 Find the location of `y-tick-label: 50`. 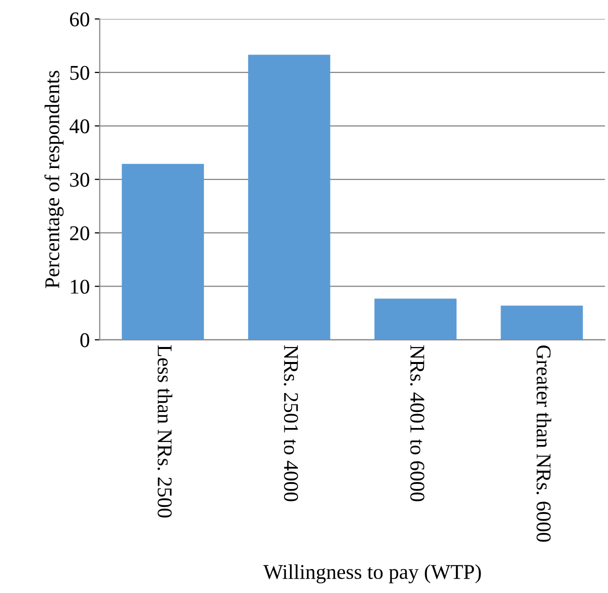

y-tick-label: 50 is located at coordinates (80, 73).